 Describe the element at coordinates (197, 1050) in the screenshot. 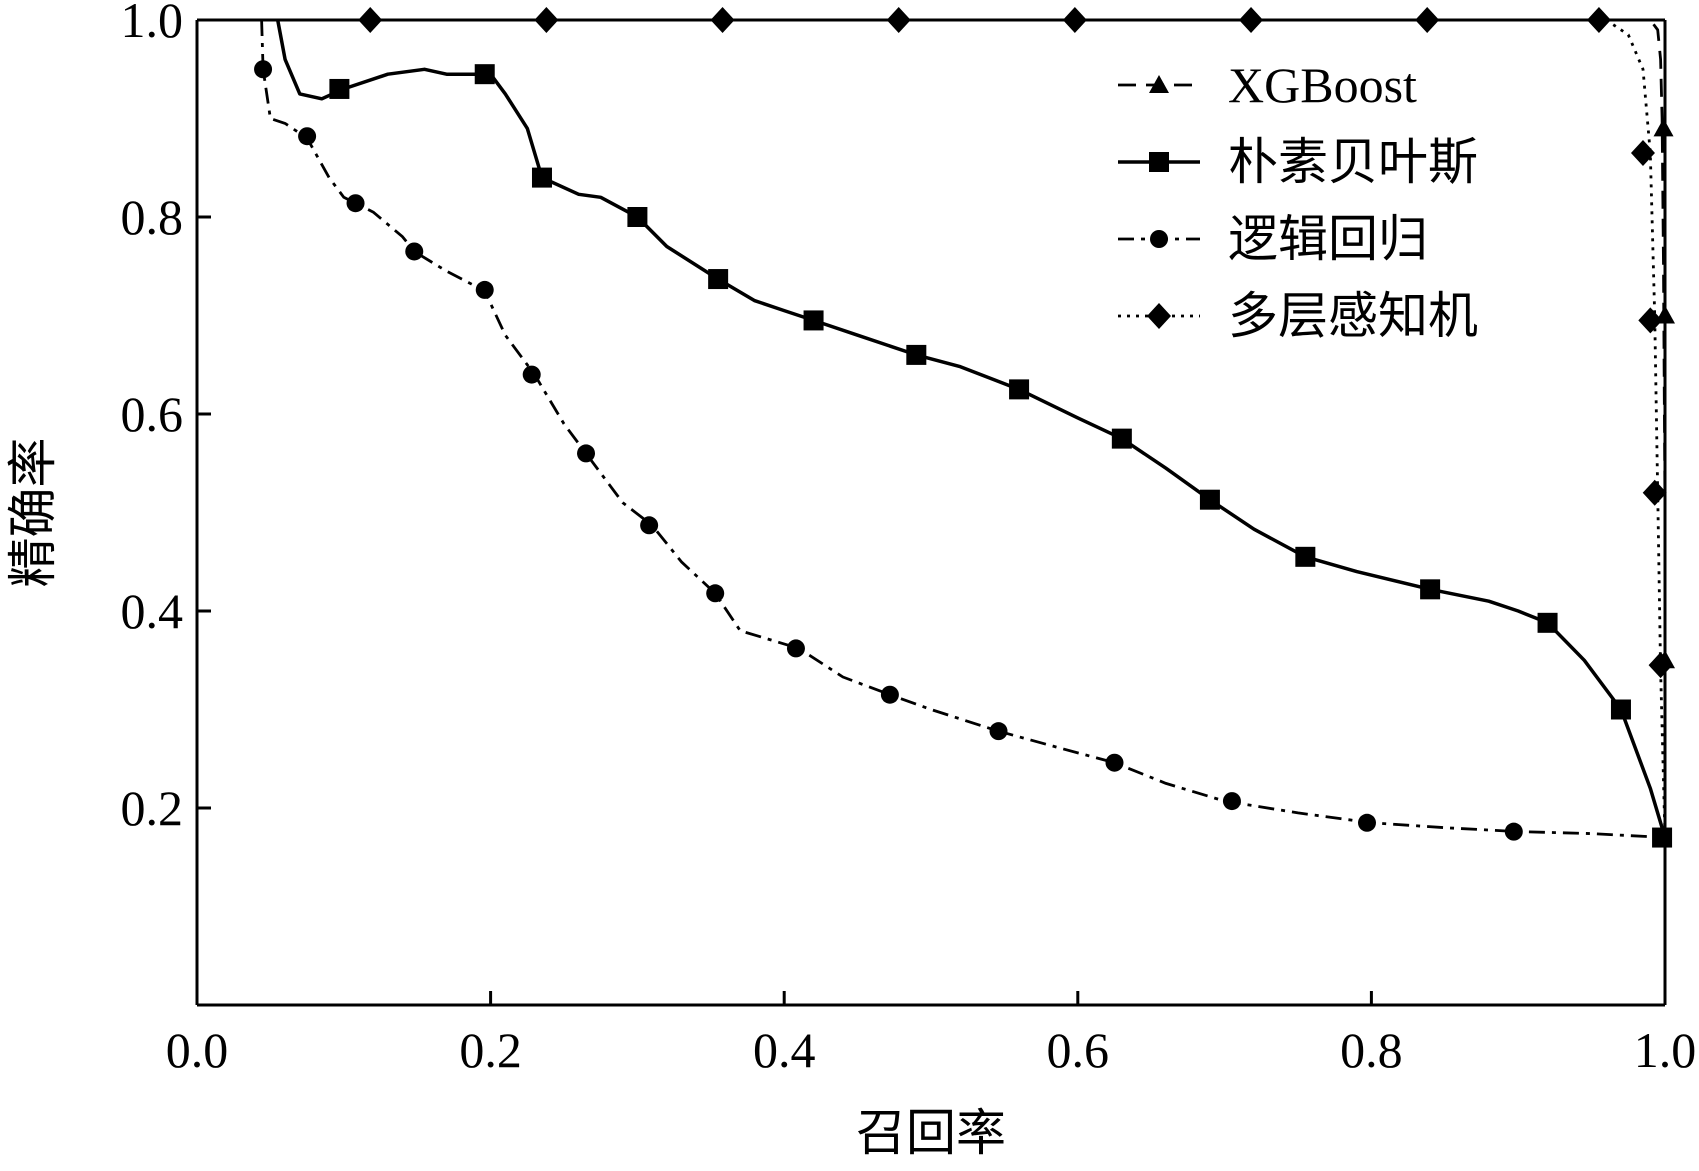

I see `x-tick-label: 0.0` at that location.